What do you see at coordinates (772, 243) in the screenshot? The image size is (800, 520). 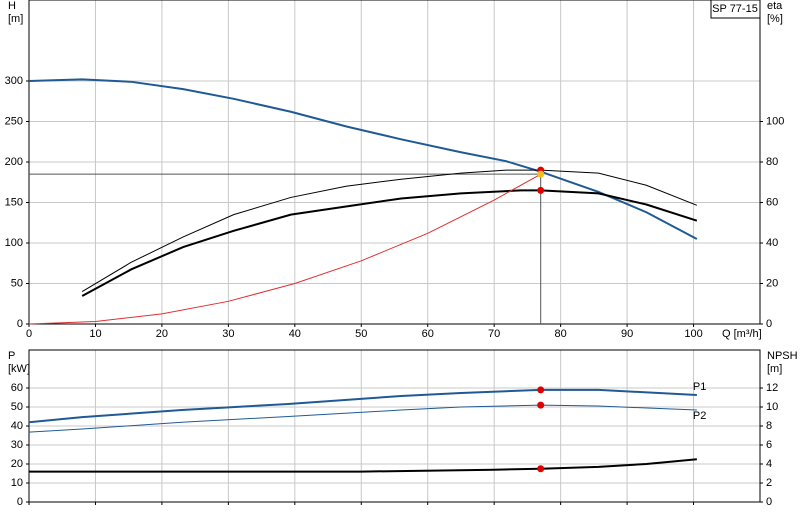 I see `y2-tick-label: 40` at bounding box center [772, 243].